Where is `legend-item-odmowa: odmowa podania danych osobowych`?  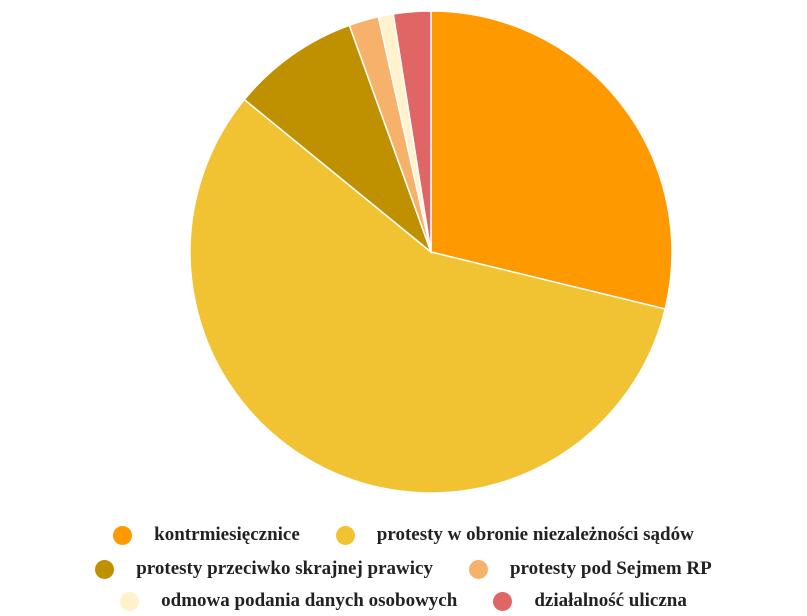 legend-item-odmowa: odmowa podania danych osobowych is located at coordinates (288, 601).